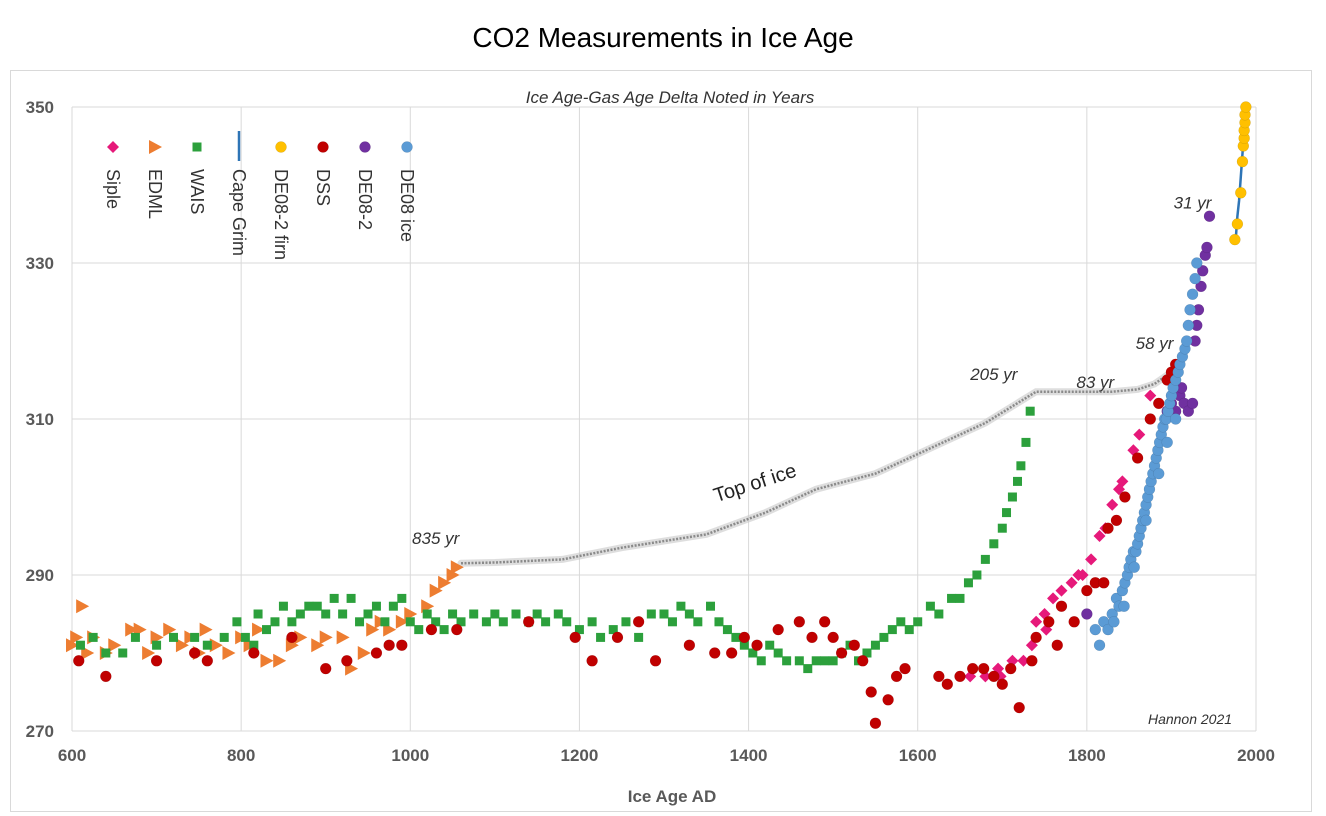 Image resolution: width=1326 pixels, height=816 pixels. I want to click on legend-label: DSS, so click(323, 187).